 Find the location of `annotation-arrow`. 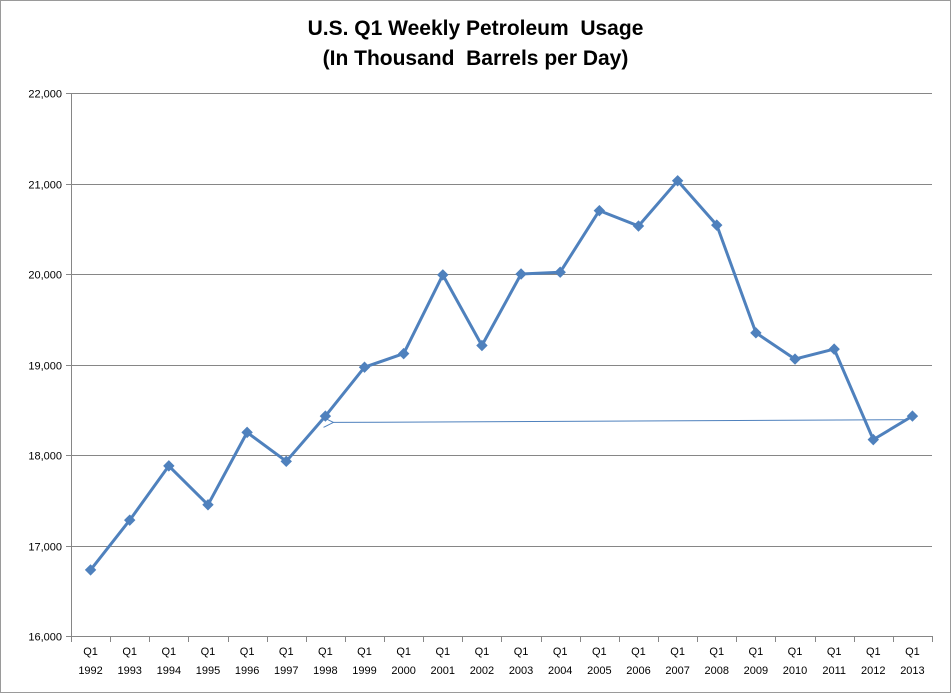

annotation-arrow is located at coordinates (620, 421).